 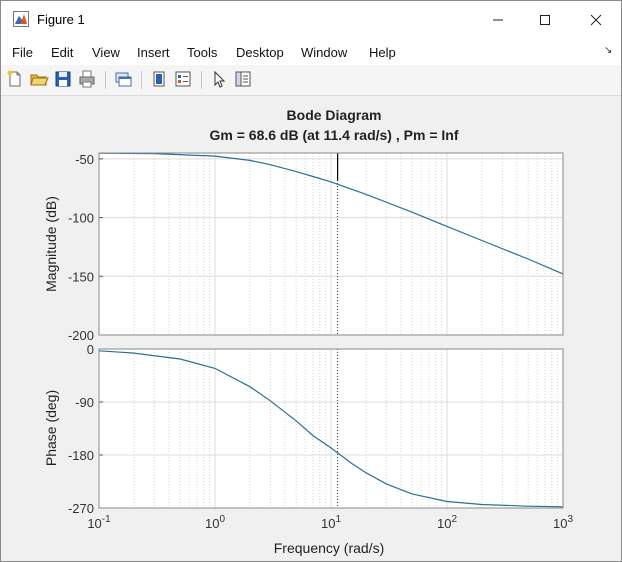 What do you see at coordinates (123, 79) in the screenshot?
I see `link-plot-icon` at bounding box center [123, 79].